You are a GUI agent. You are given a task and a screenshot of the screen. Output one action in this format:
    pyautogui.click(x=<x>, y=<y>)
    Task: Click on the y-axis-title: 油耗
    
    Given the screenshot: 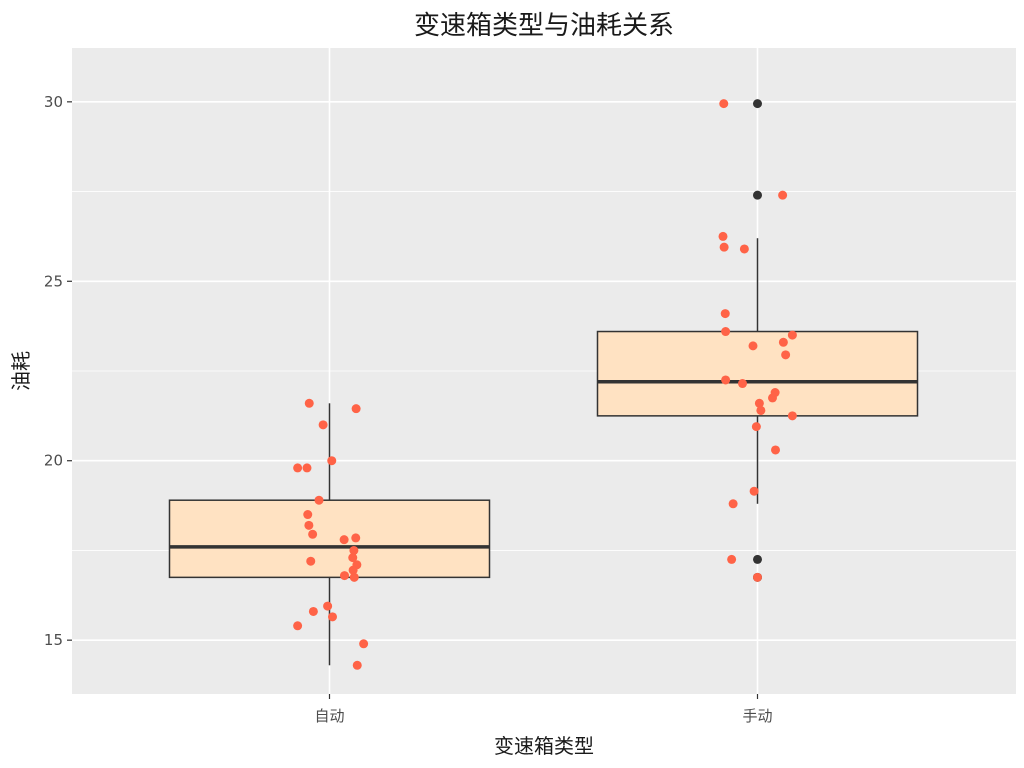 What is the action you would take?
    pyautogui.click(x=21, y=371)
    